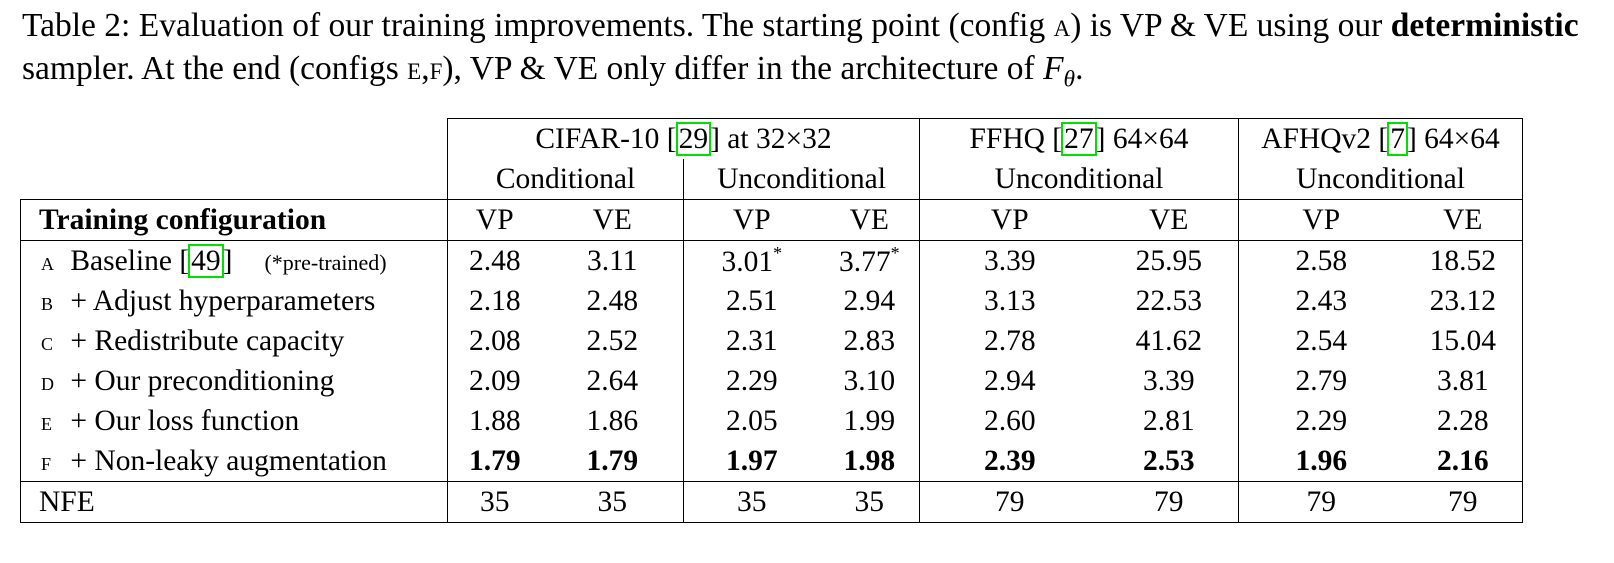 This screenshot has width=1614, height=563. What do you see at coordinates (565, 179) in the screenshot?
I see `subheader-conditional: Conditional` at bounding box center [565, 179].